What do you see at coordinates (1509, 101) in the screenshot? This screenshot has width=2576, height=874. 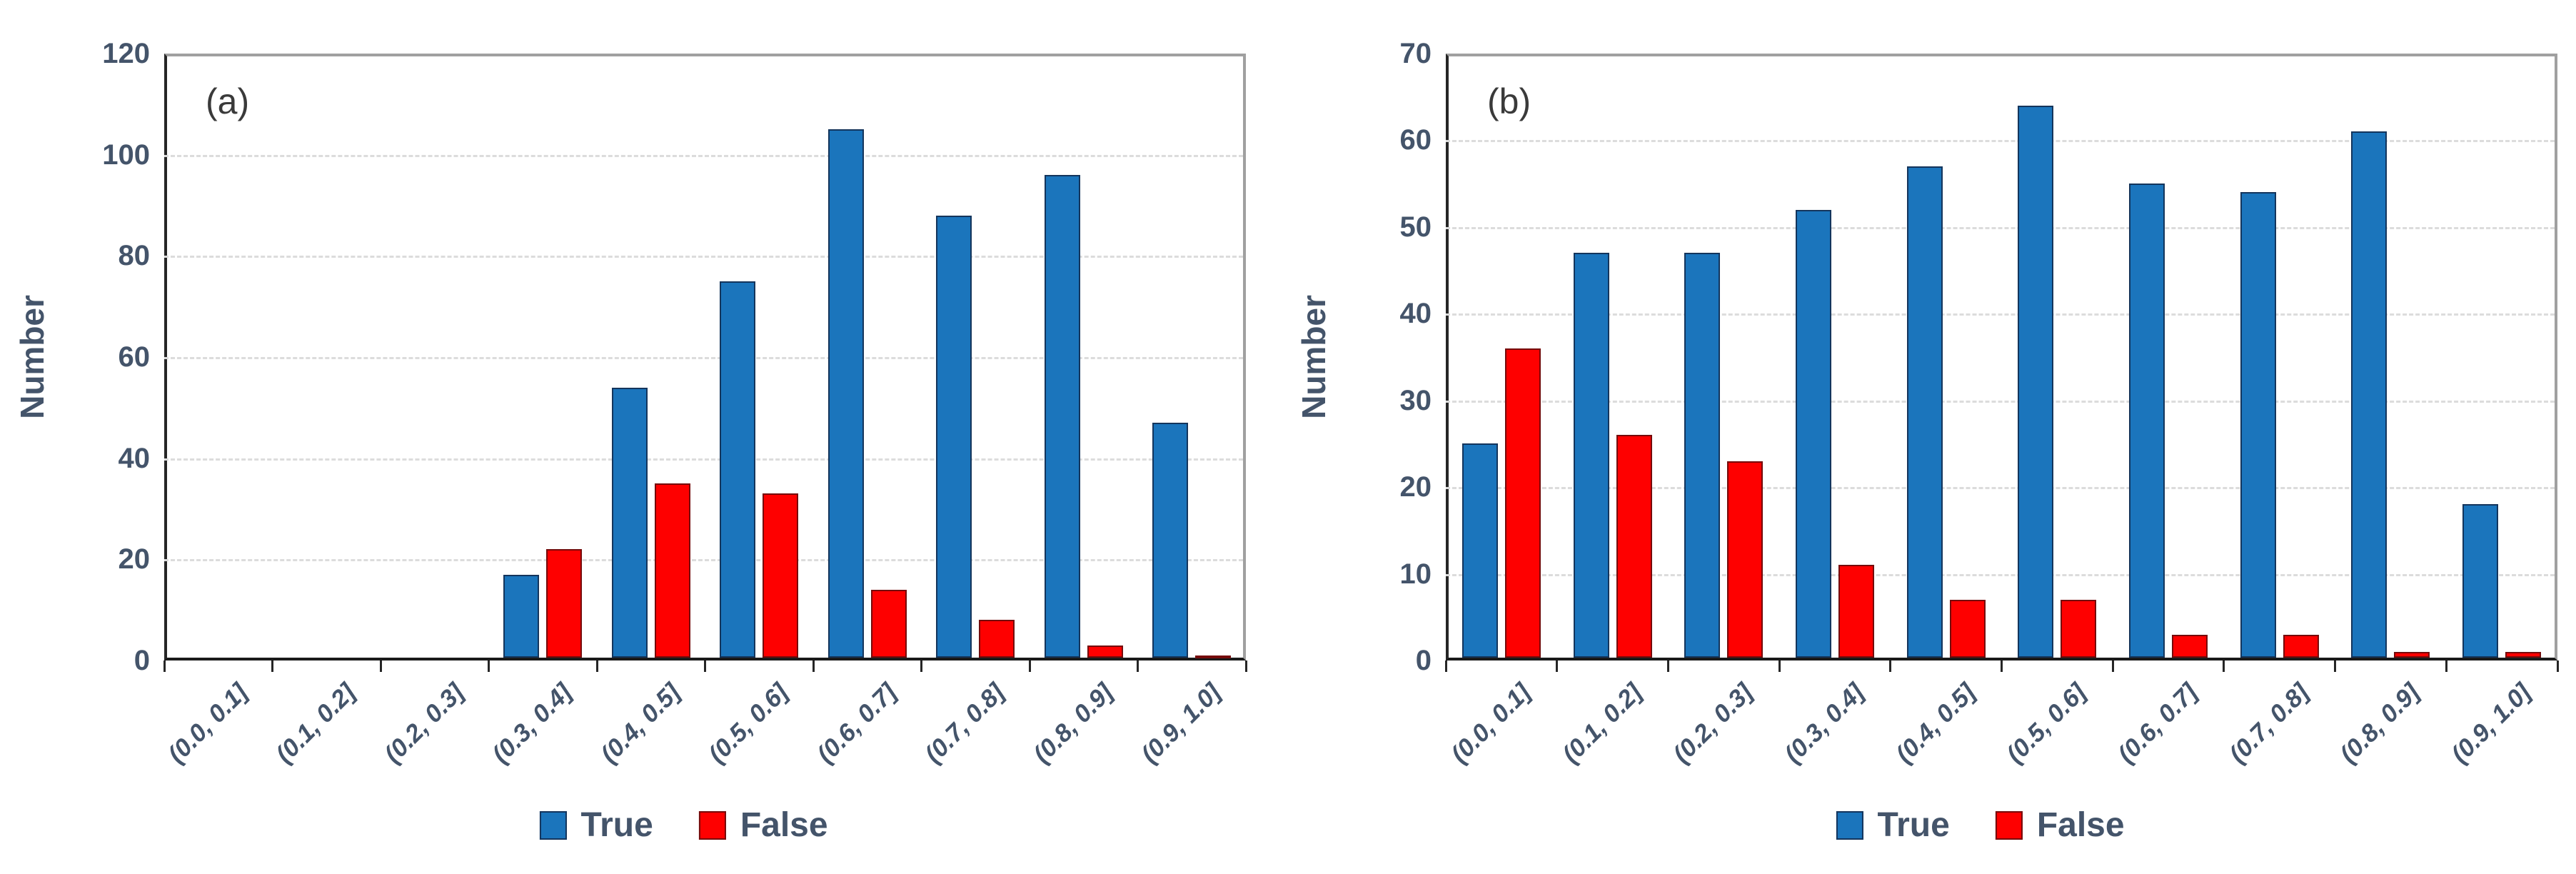 I see `panel-label-b: (b)` at bounding box center [1509, 101].